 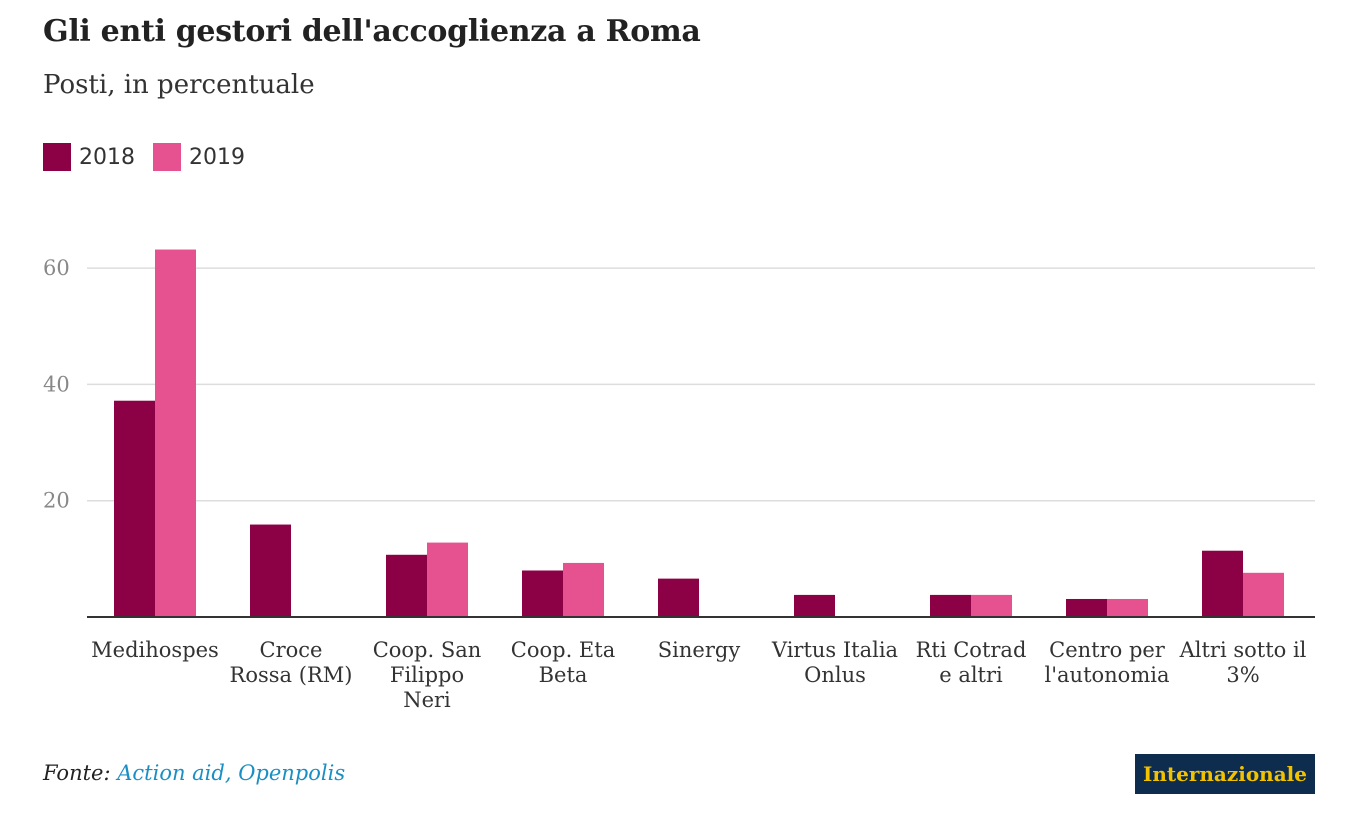 What do you see at coordinates (56, 384) in the screenshot?
I see `y-tick-label-40: 40` at bounding box center [56, 384].